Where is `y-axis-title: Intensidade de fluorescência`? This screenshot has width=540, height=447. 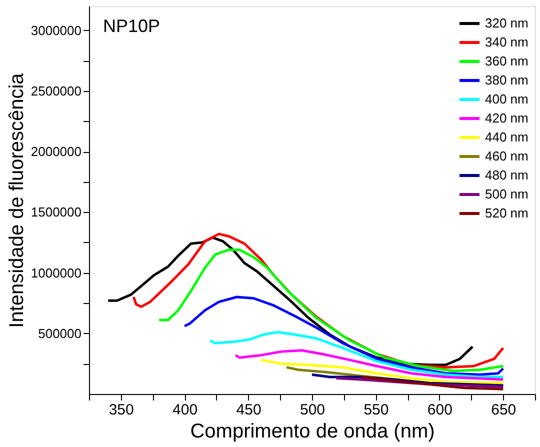 y-axis-title: Intensidade de fluorescência is located at coordinates (17, 200).